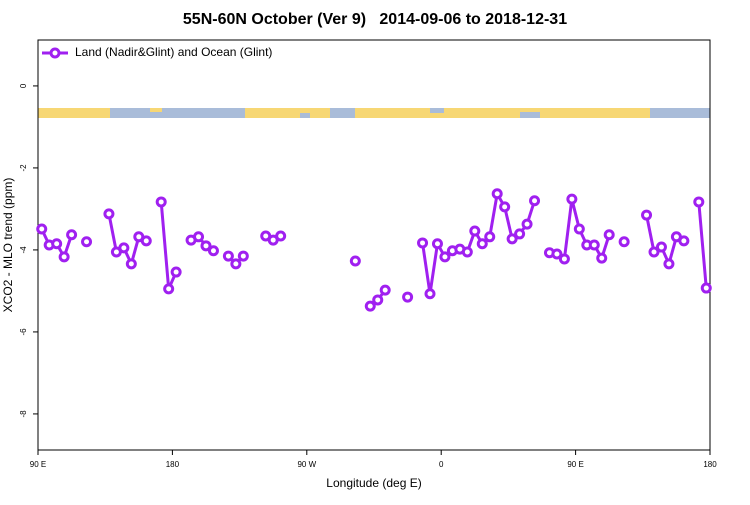 This screenshot has width=750, height=505. I want to click on x-tick-label: 90 W, so click(306, 464).